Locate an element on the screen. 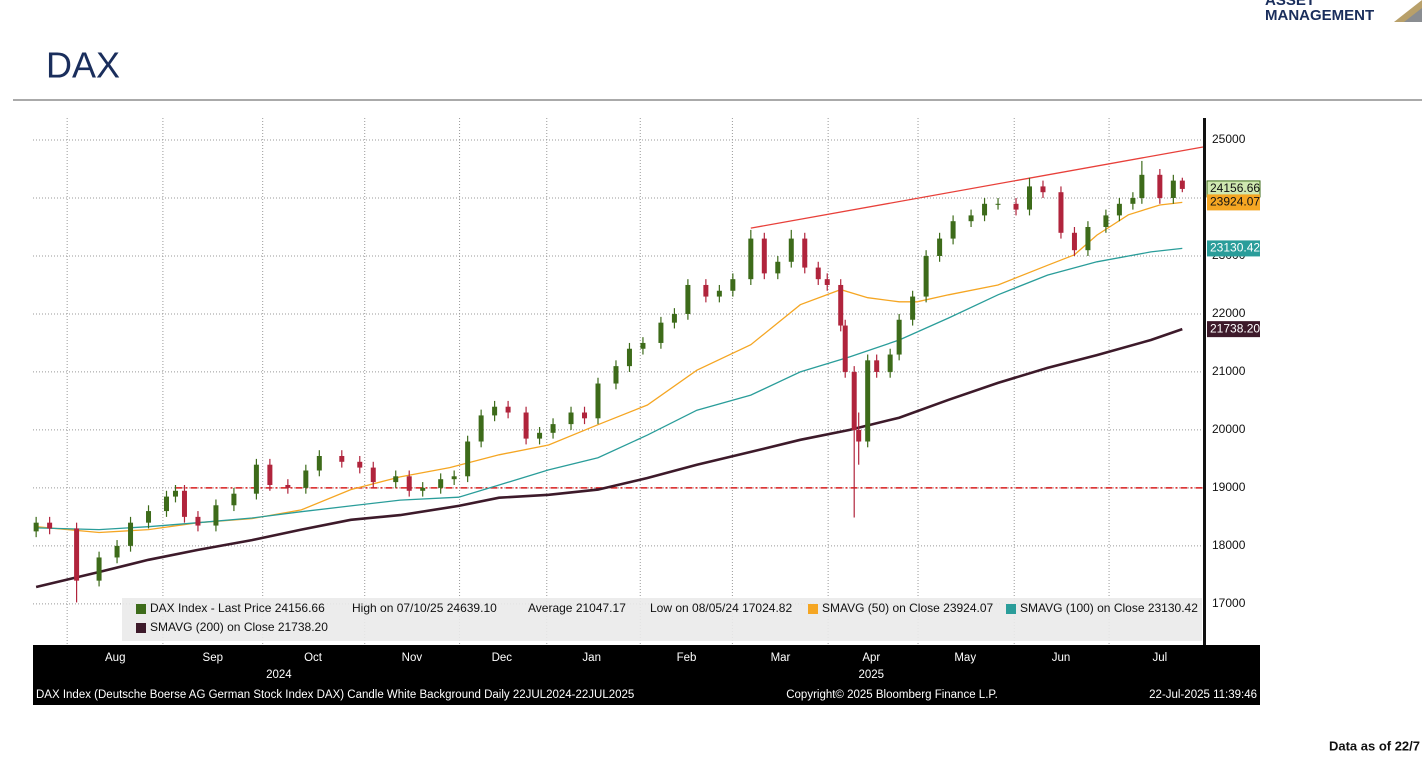 The height and width of the screenshot is (761, 1422). x-tick-label: Dec is located at coordinates (502, 658).